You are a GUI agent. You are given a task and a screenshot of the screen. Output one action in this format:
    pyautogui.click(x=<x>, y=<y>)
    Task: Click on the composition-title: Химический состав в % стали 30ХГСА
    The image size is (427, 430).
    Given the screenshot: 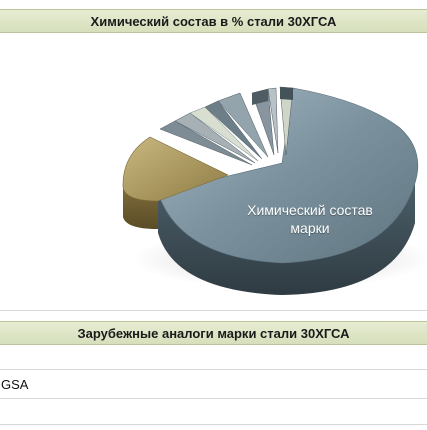 What is the action you would take?
    pyautogui.click(x=213, y=21)
    